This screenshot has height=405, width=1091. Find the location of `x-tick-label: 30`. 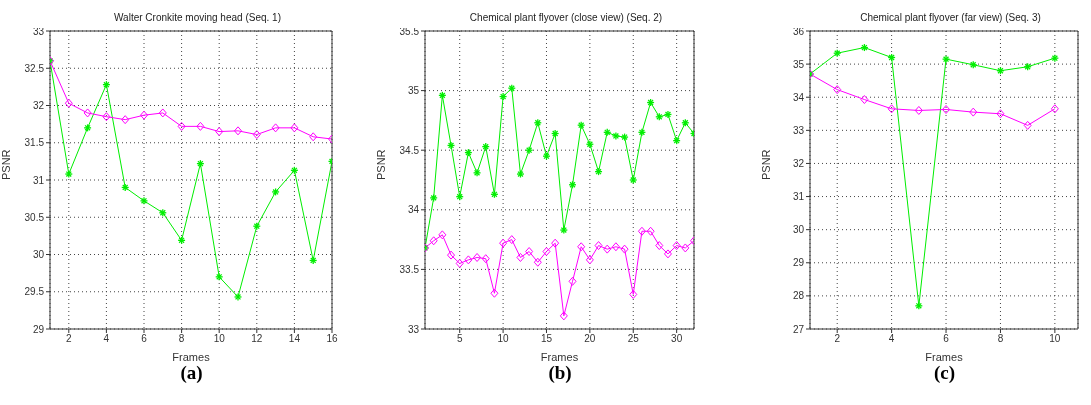

x-tick-label: 30 is located at coordinates (677, 339).